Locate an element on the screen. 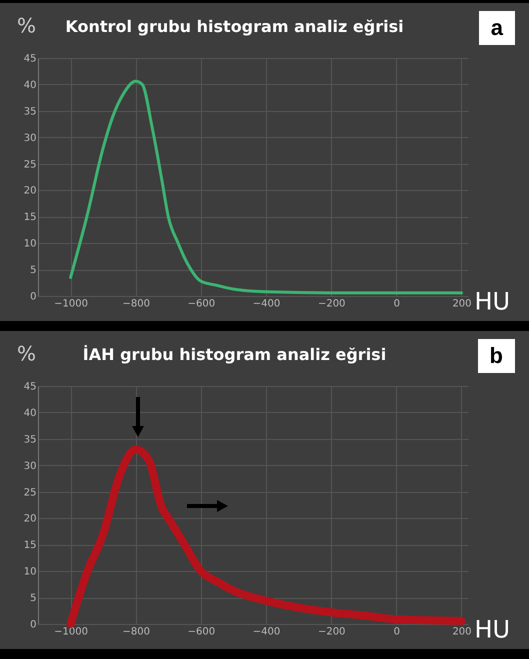  text: a is located at coordinates (496, 28).